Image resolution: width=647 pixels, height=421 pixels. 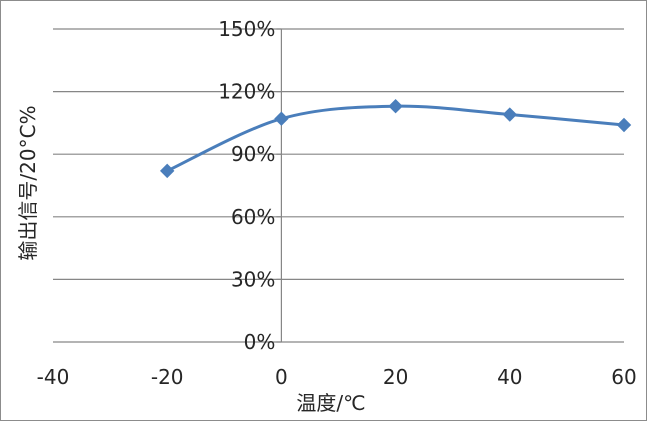 What do you see at coordinates (509, 377) in the screenshot?
I see `x-tick-label: 40` at bounding box center [509, 377].